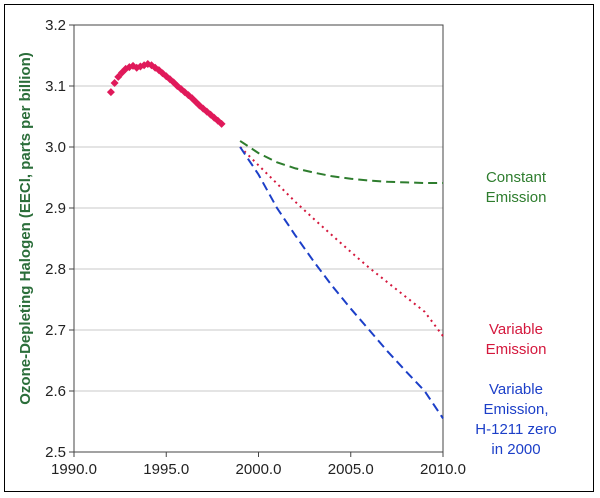 The height and width of the screenshot is (498, 600). What do you see at coordinates (74, 469) in the screenshot?
I see `x-tick-label: 1990.0` at bounding box center [74, 469].